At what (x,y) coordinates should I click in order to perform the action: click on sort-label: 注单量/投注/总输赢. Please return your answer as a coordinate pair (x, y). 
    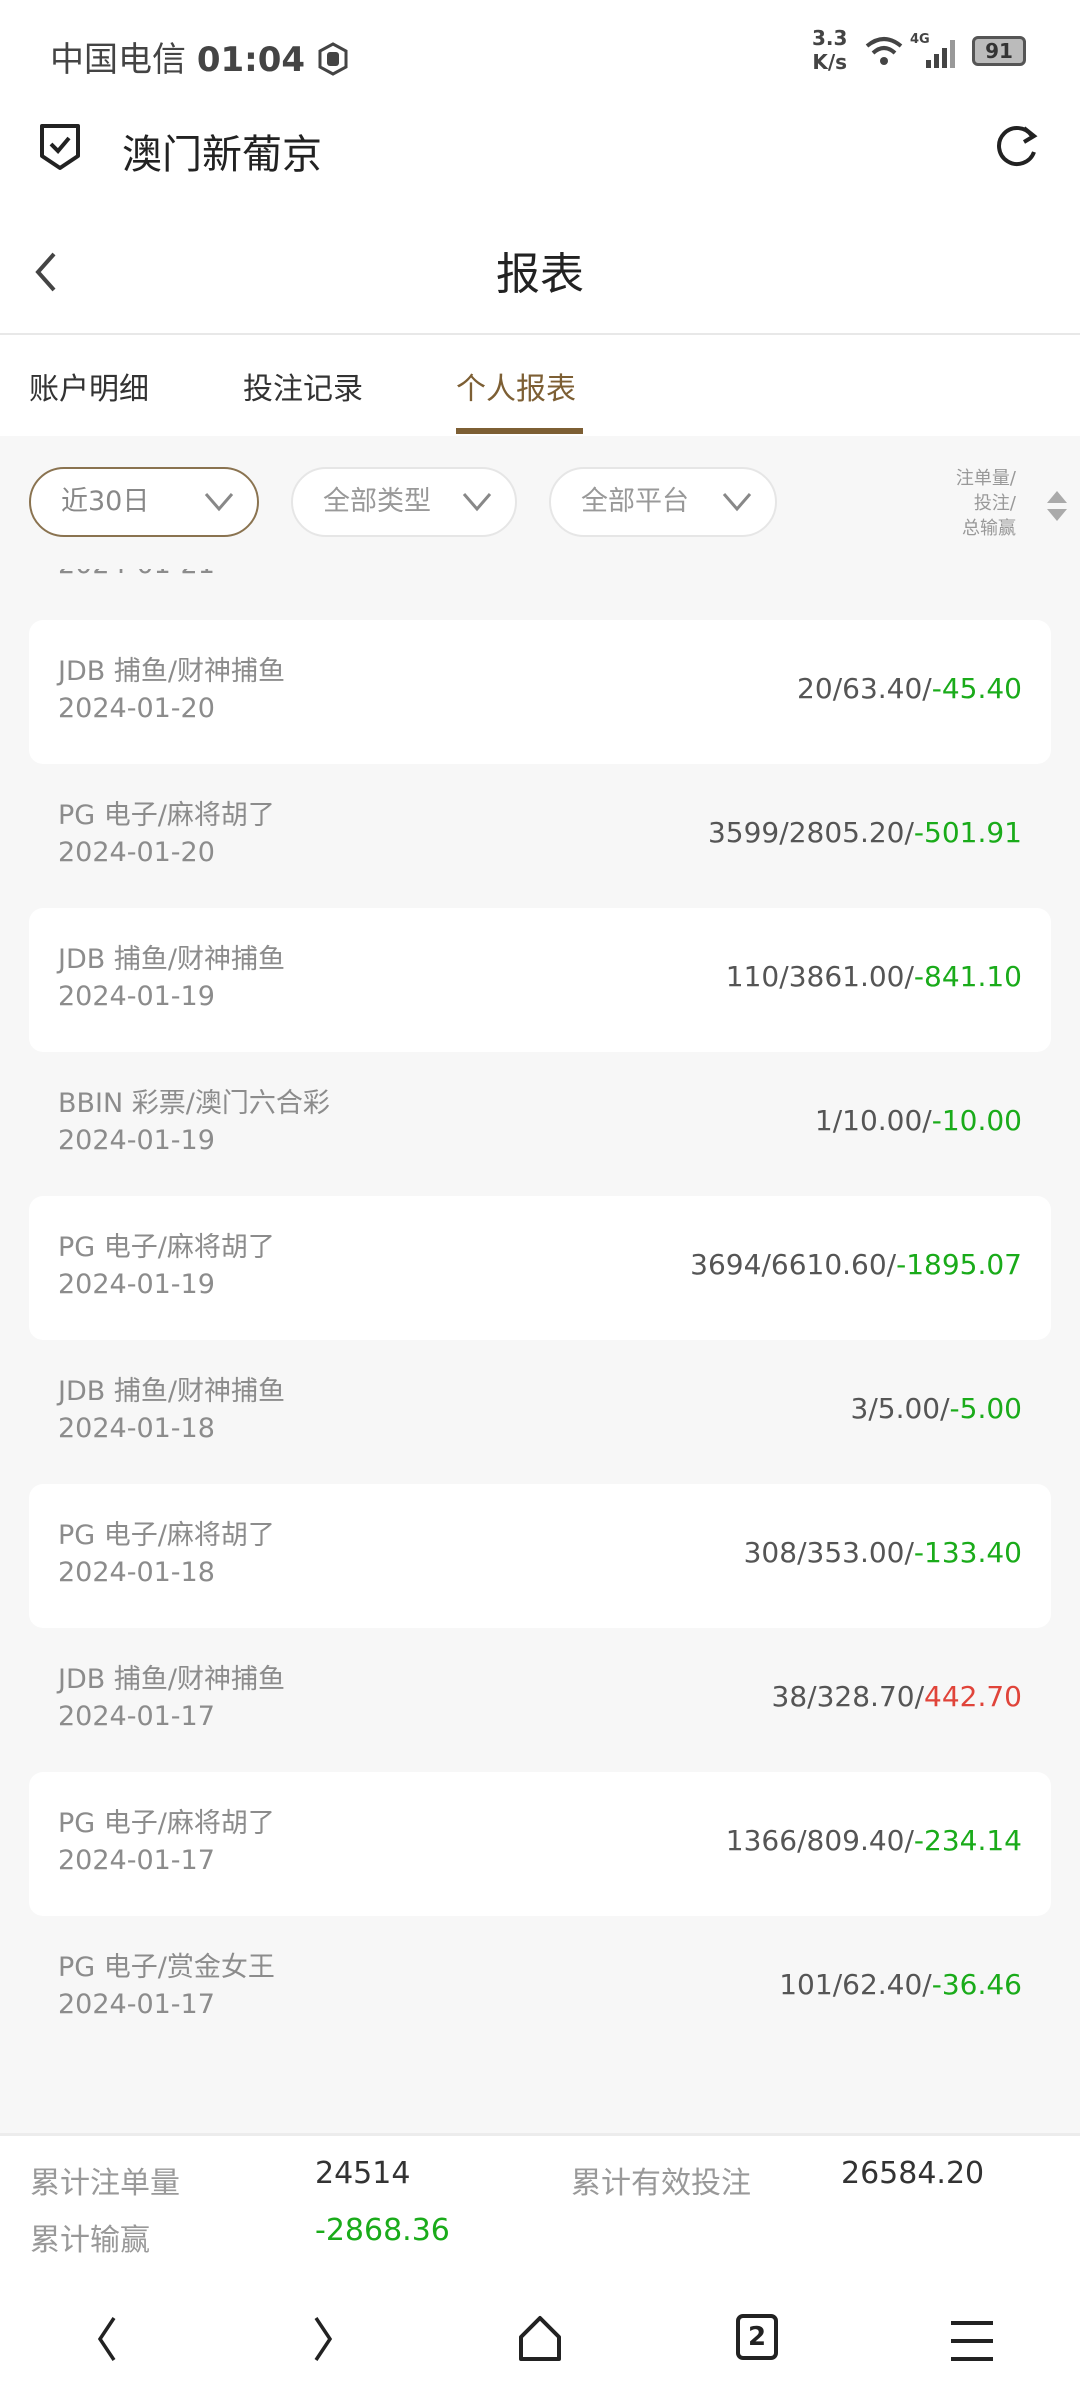
    Looking at the image, I should click on (986, 503).